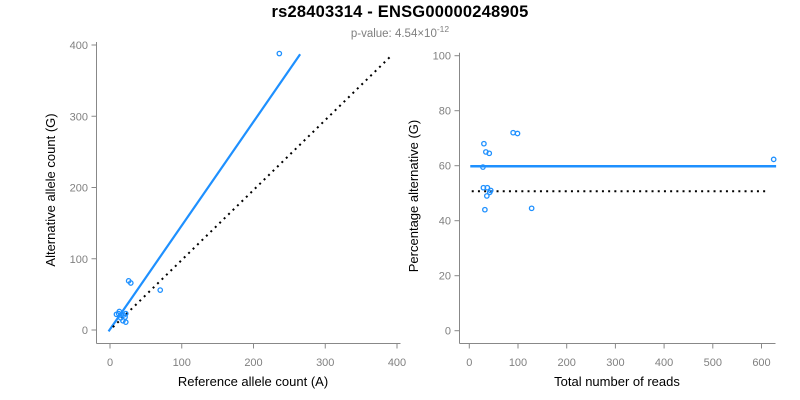 The image size is (800, 400). Describe the element at coordinates (79, 46) in the screenshot. I see `y-tick-label: 400` at that location.